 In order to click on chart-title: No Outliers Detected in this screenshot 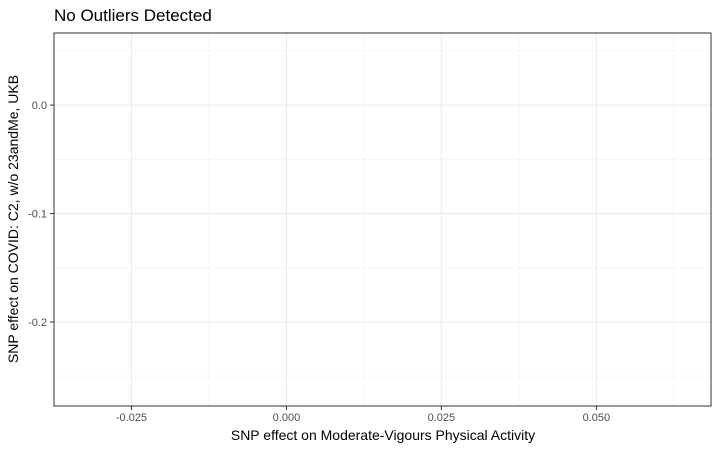, I will do `click(133, 15)`.